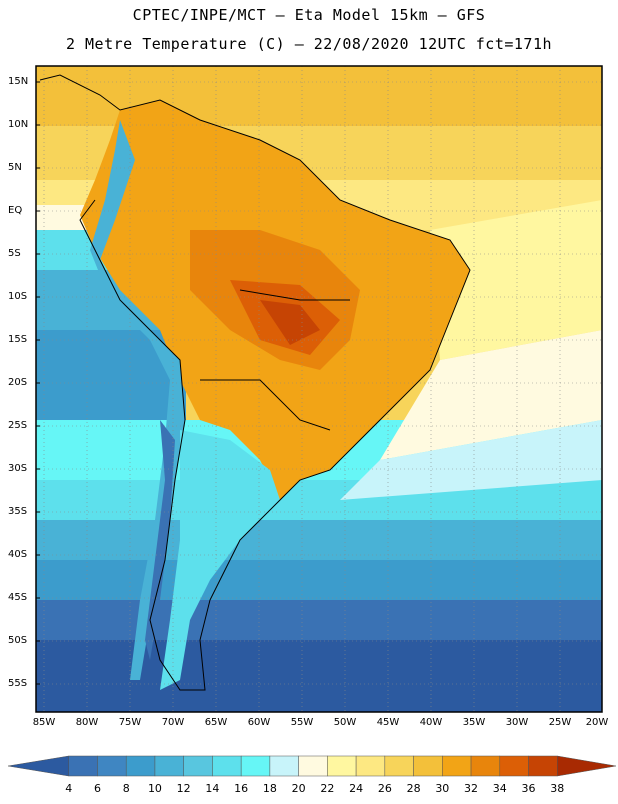 This screenshot has width=618, height=804. What do you see at coordinates (327, 788) in the screenshot?
I see `colorbar-label: 22` at bounding box center [327, 788].